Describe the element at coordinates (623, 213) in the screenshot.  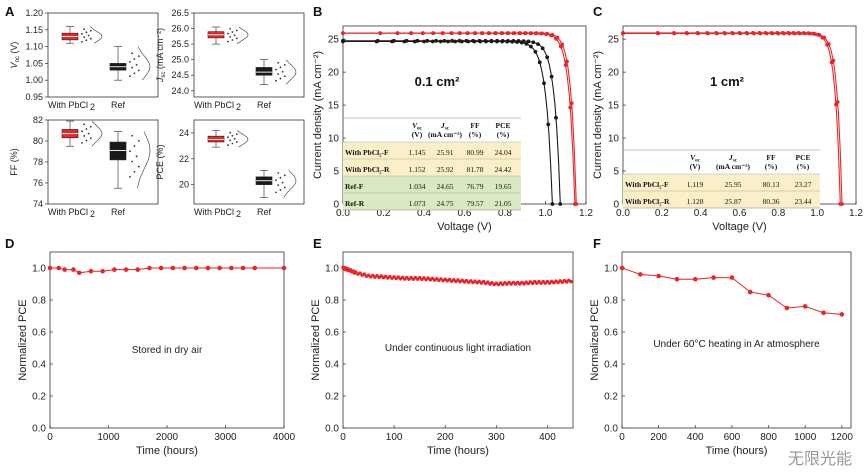
I see `x-tick-label-c: 0.0` at that location.